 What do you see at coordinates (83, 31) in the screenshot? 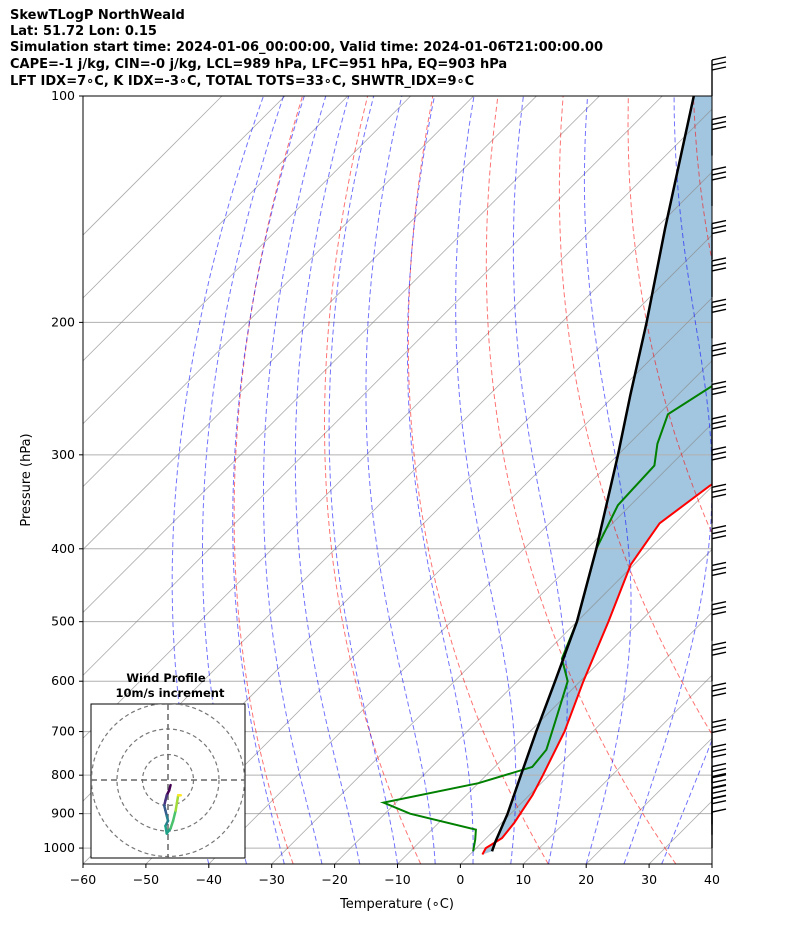
I see `title-line-latlon: Lat: 51.72 Lon: 0.15` at bounding box center [83, 31].